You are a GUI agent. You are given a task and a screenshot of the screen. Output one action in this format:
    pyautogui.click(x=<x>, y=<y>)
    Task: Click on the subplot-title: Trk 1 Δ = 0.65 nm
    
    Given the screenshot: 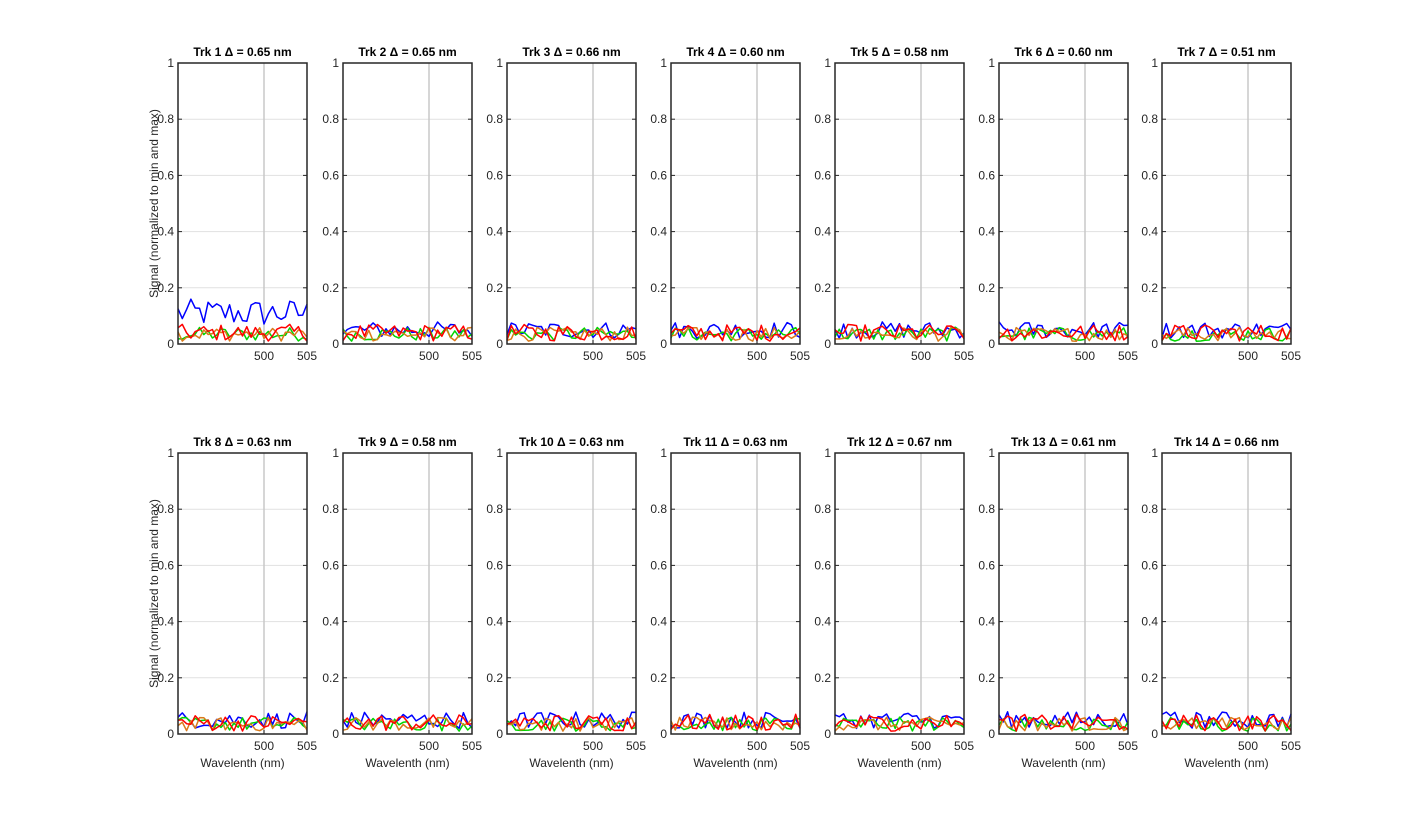 What is the action you would take?
    pyautogui.click(x=242, y=52)
    